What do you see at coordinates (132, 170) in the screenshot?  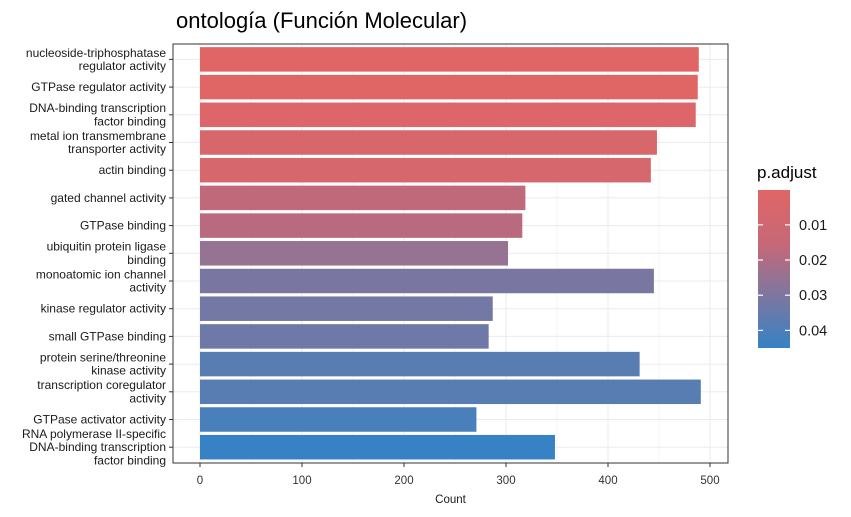 I see `category-label: actin binding` at bounding box center [132, 170].